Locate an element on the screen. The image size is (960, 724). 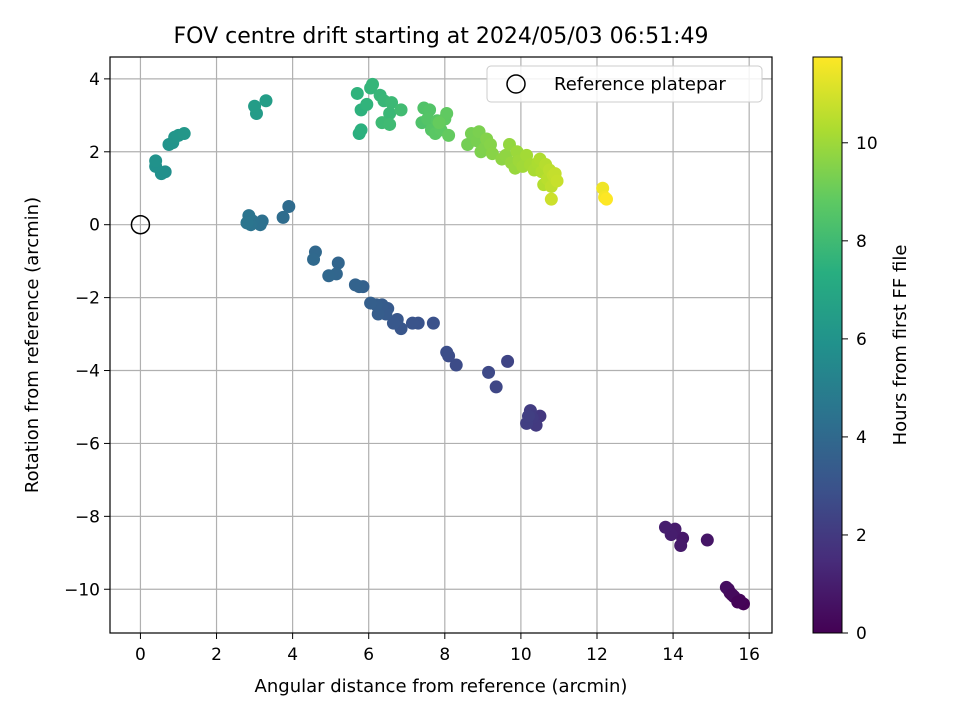
colorbar: 0 2 4 6 8 10 Hours from first FF file is located at coordinates (861, 350).